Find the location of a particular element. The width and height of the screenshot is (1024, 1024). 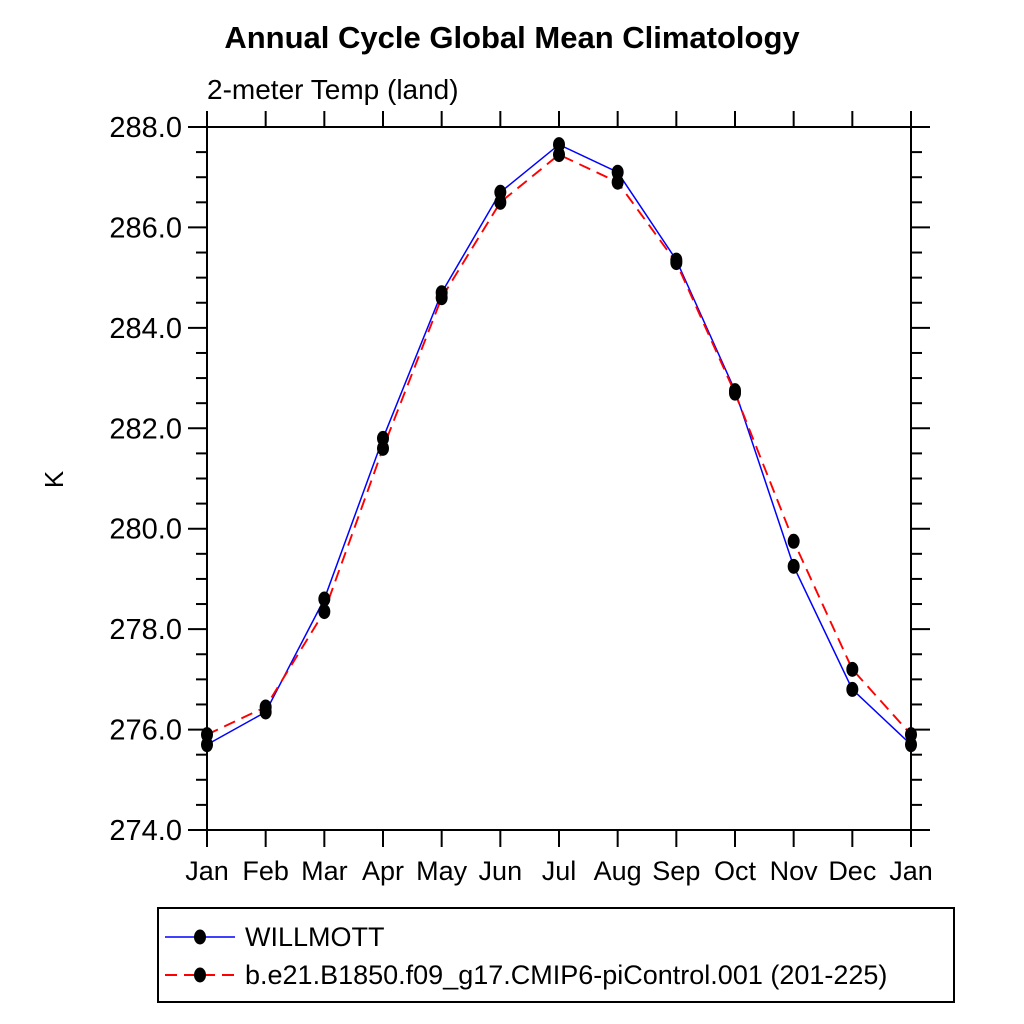

y-tick-label: 276.0 is located at coordinates (145, 731).